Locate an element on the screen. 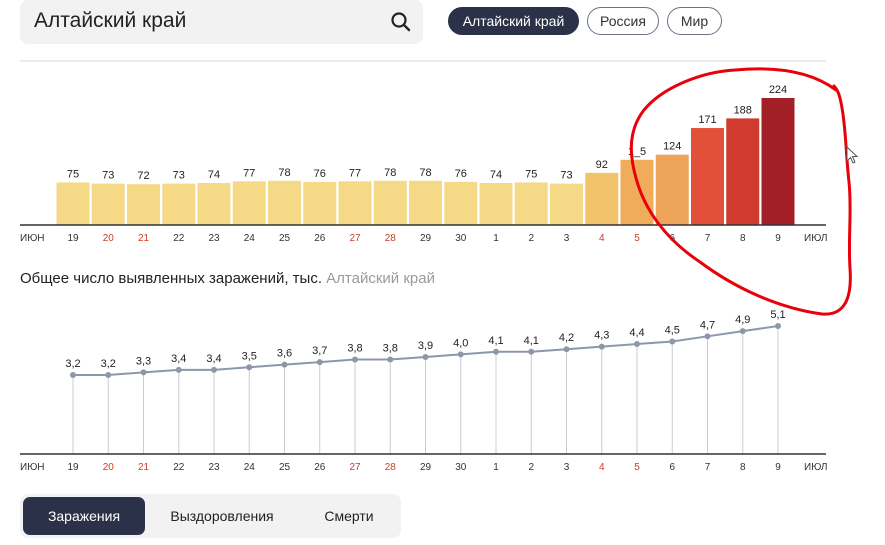 Image resolution: width=885 pixels, height=545 pixels. x-tick-label: 27 is located at coordinates (355, 467).